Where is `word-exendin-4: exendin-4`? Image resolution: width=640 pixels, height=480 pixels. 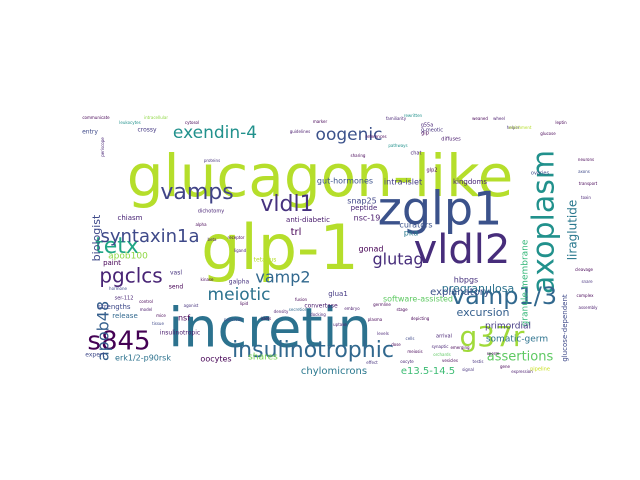 word-exendin-4: exendin-4 is located at coordinates (215, 133).